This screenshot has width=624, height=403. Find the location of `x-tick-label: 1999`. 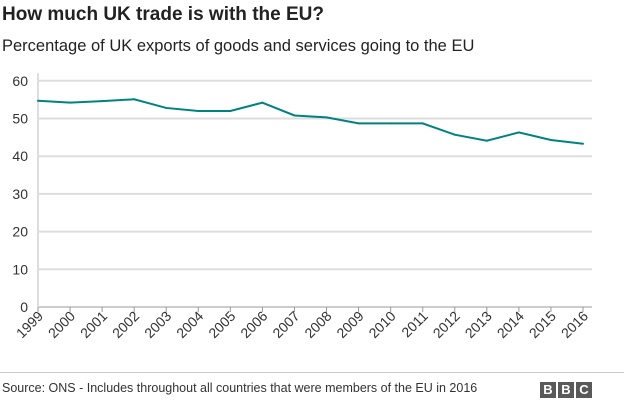

x-tick-label: 1999 is located at coordinates (29, 324).